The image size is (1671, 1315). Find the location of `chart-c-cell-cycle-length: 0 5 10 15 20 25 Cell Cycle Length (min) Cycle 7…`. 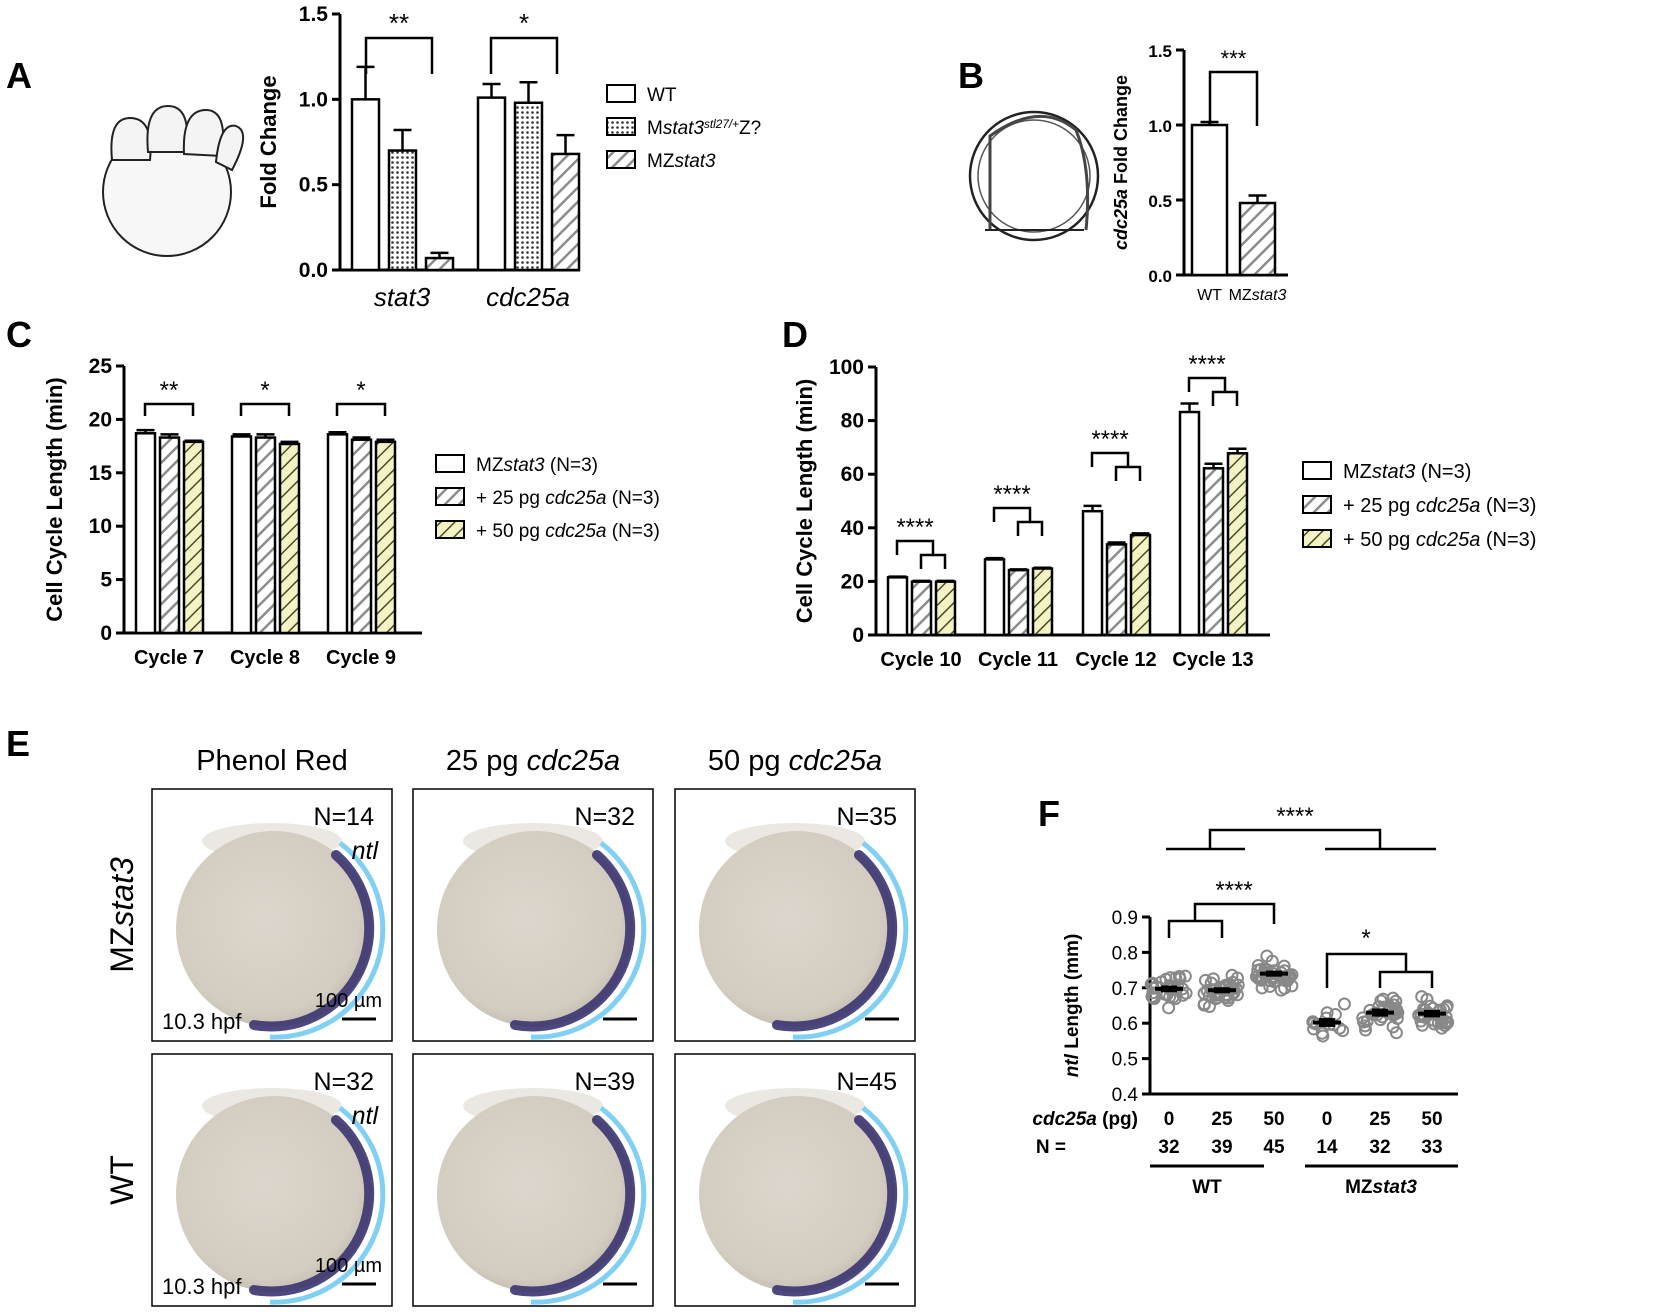

chart-c-cell-cycle-length: 0 5 10 15 20 25 Cell Cycle Length (min) Cycle 7… is located at coordinates (351, 512).